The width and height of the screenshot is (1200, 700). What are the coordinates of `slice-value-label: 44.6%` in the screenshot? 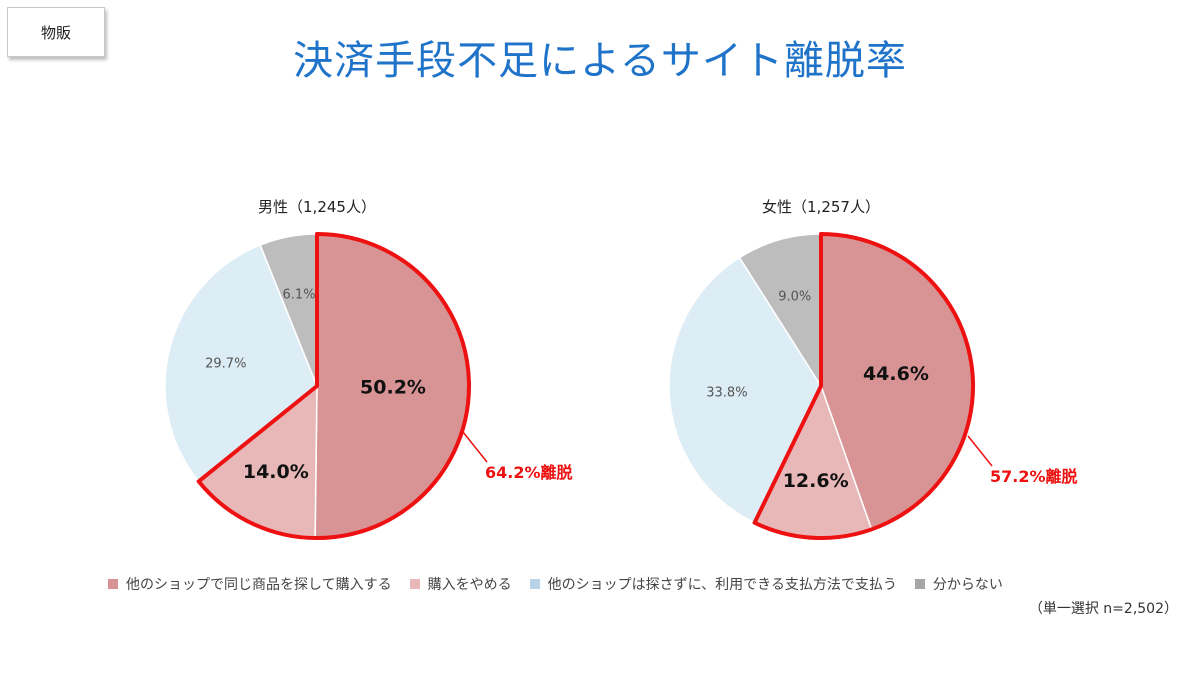 It's located at (896, 374).